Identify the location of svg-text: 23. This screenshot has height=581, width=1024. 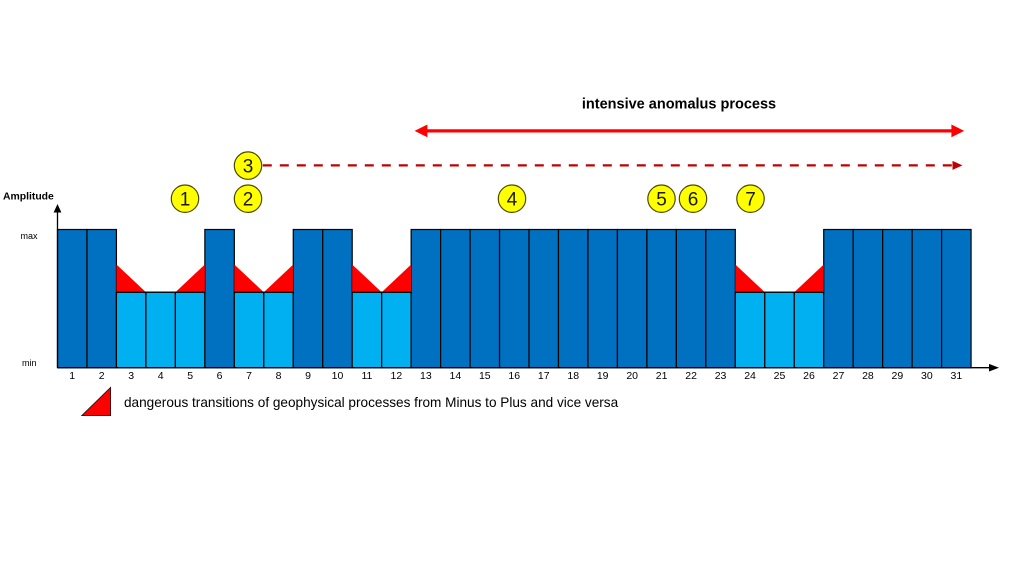
(721, 376).